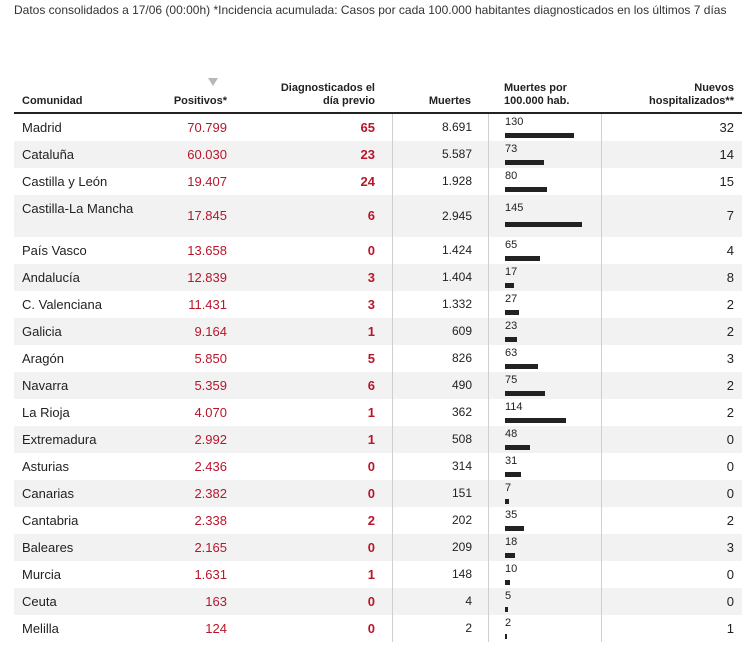  Describe the element at coordinates (51, 277) in the screenshot. I see `region-name: Andalucía` at that location.